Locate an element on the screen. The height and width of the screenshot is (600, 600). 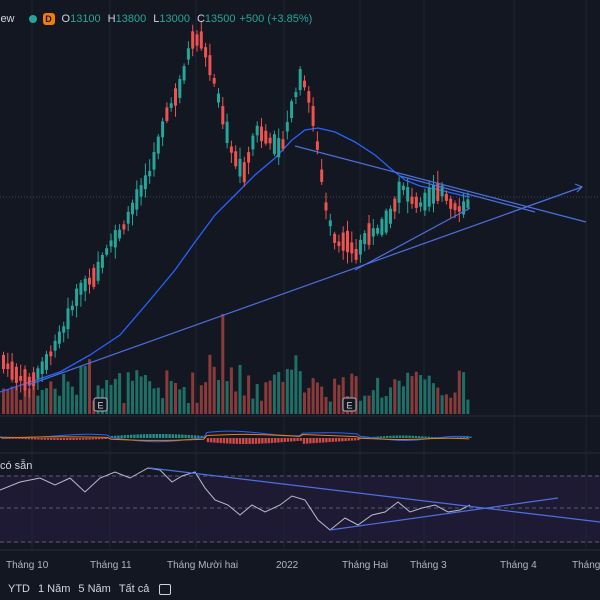
x-tick-label: Tháng 4 is located at coordinates (518, 565).